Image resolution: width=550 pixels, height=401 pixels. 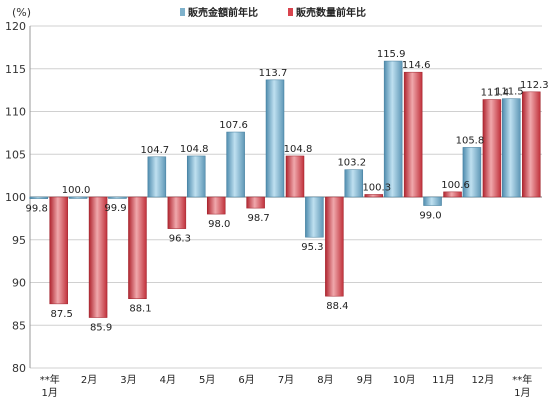 I want to click on y-tick-label: 85, so click(x=19, y=325).